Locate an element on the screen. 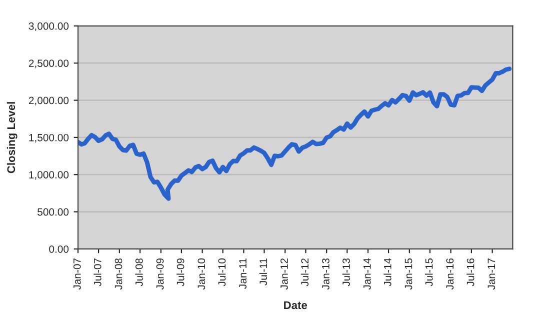 Image resolution: width=538 pixels, height=320 pixels. y-tick-label: 1,000.00 is located at coordinates (49, 175).